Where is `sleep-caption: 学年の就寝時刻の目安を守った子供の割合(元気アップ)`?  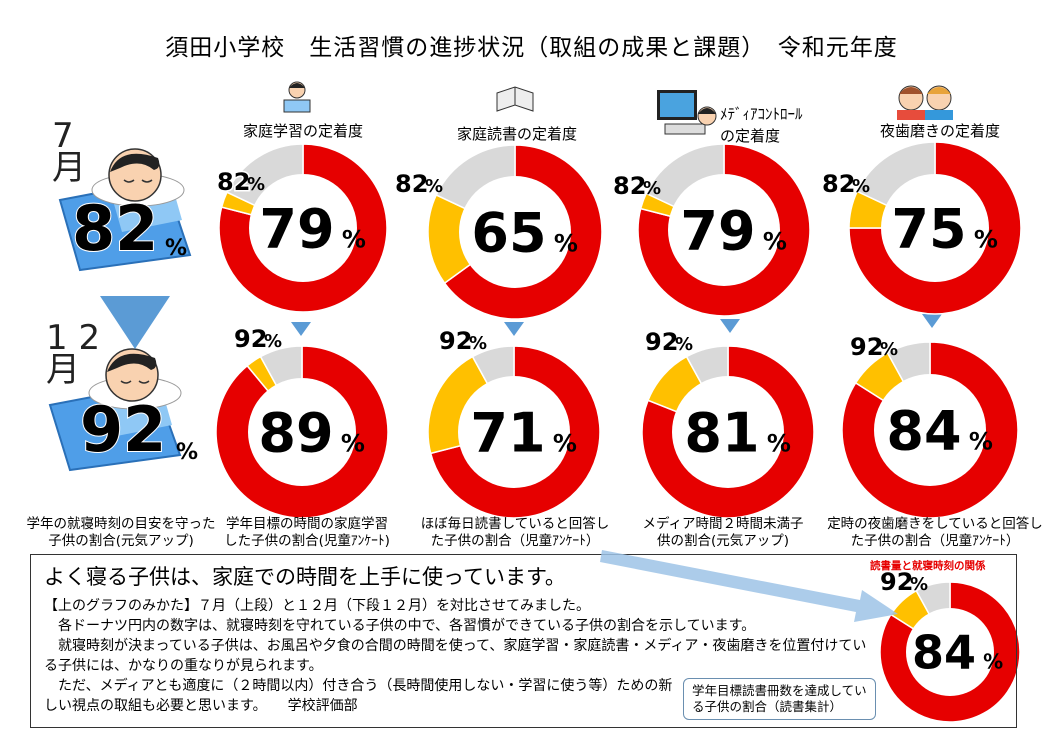
sleep-caption: 学年の就寝時刻の目安を守った子供の割合(元気アップ) is located at coordinates (121, 532).